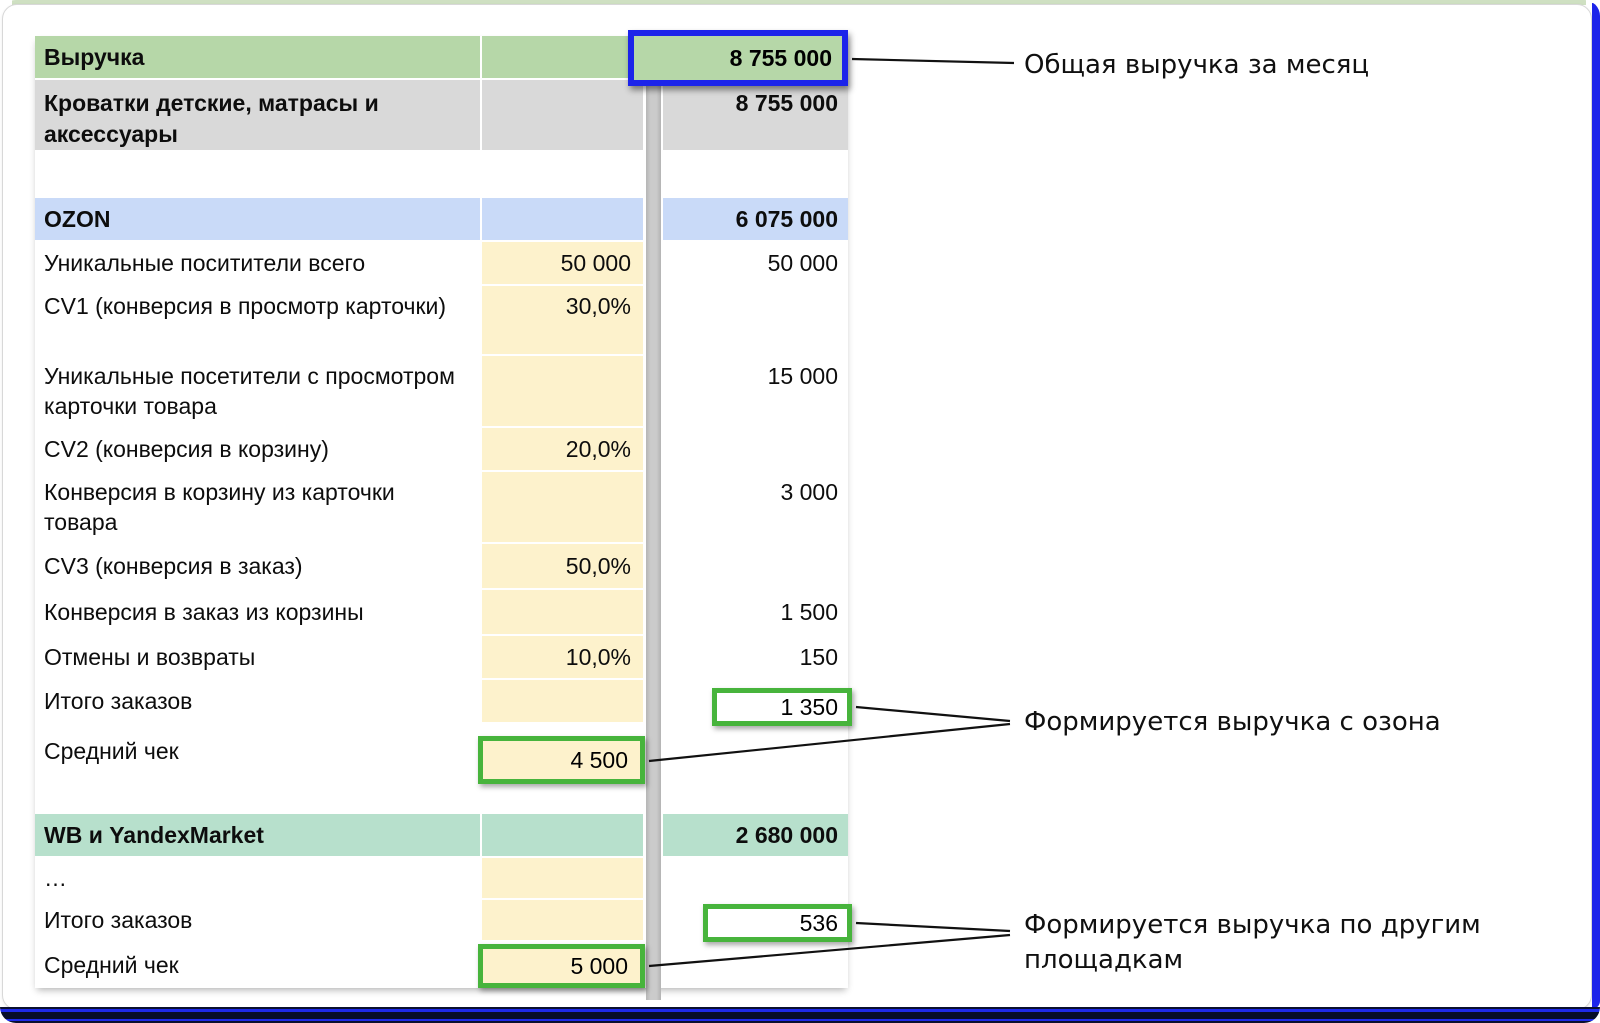 Image resolution: width=1600 pixels, height=1023 pixels. What do you see at coordinates (441, 965) in the screenshot?
I see `table-row-other-avg-check: Средний чек` at bounding box center [441, 965].